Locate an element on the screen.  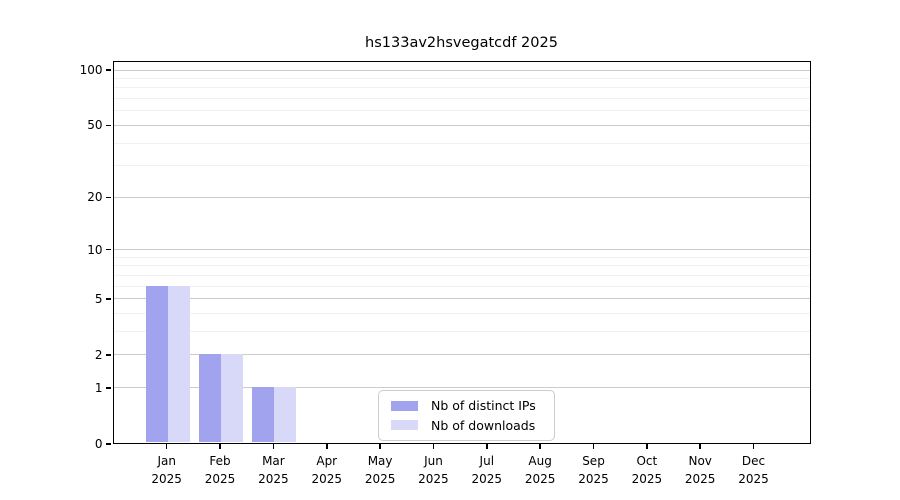
legend-swatch-downloads is located at coordinates (404, 425).